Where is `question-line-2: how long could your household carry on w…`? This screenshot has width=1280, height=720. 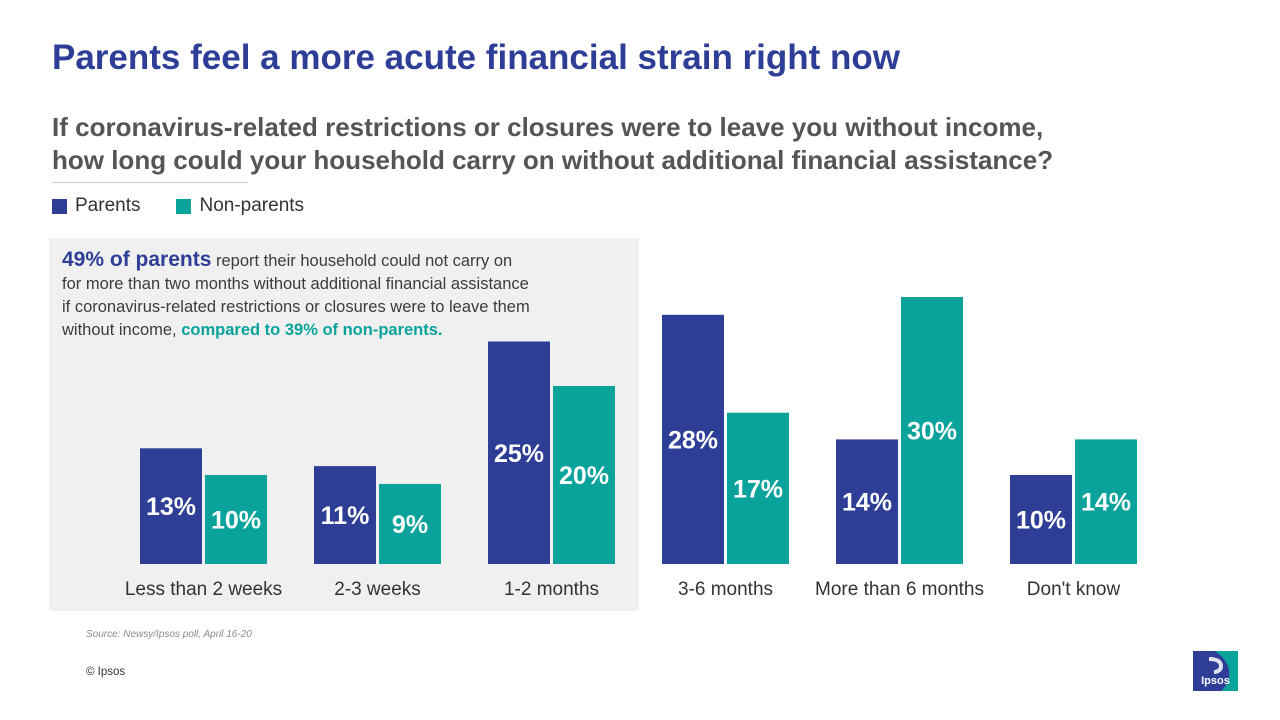
question-line-2: how long could your household carry on w… is located at coordinates (553, 160).